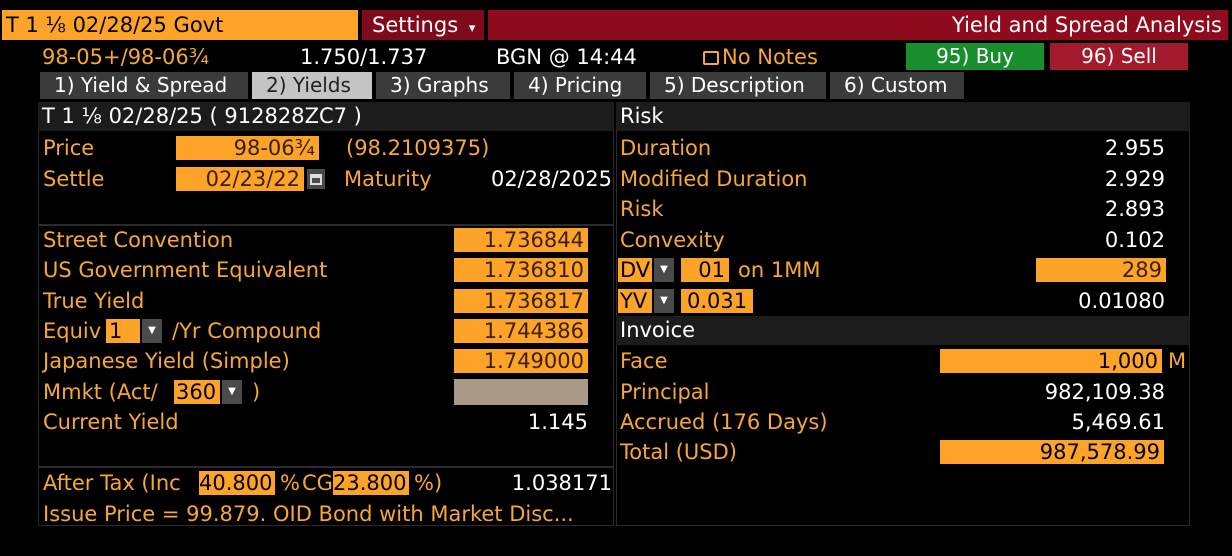  Describe the element at coordinates (428, 483) in the screenshot. I see `percent-close: %)` at that location.